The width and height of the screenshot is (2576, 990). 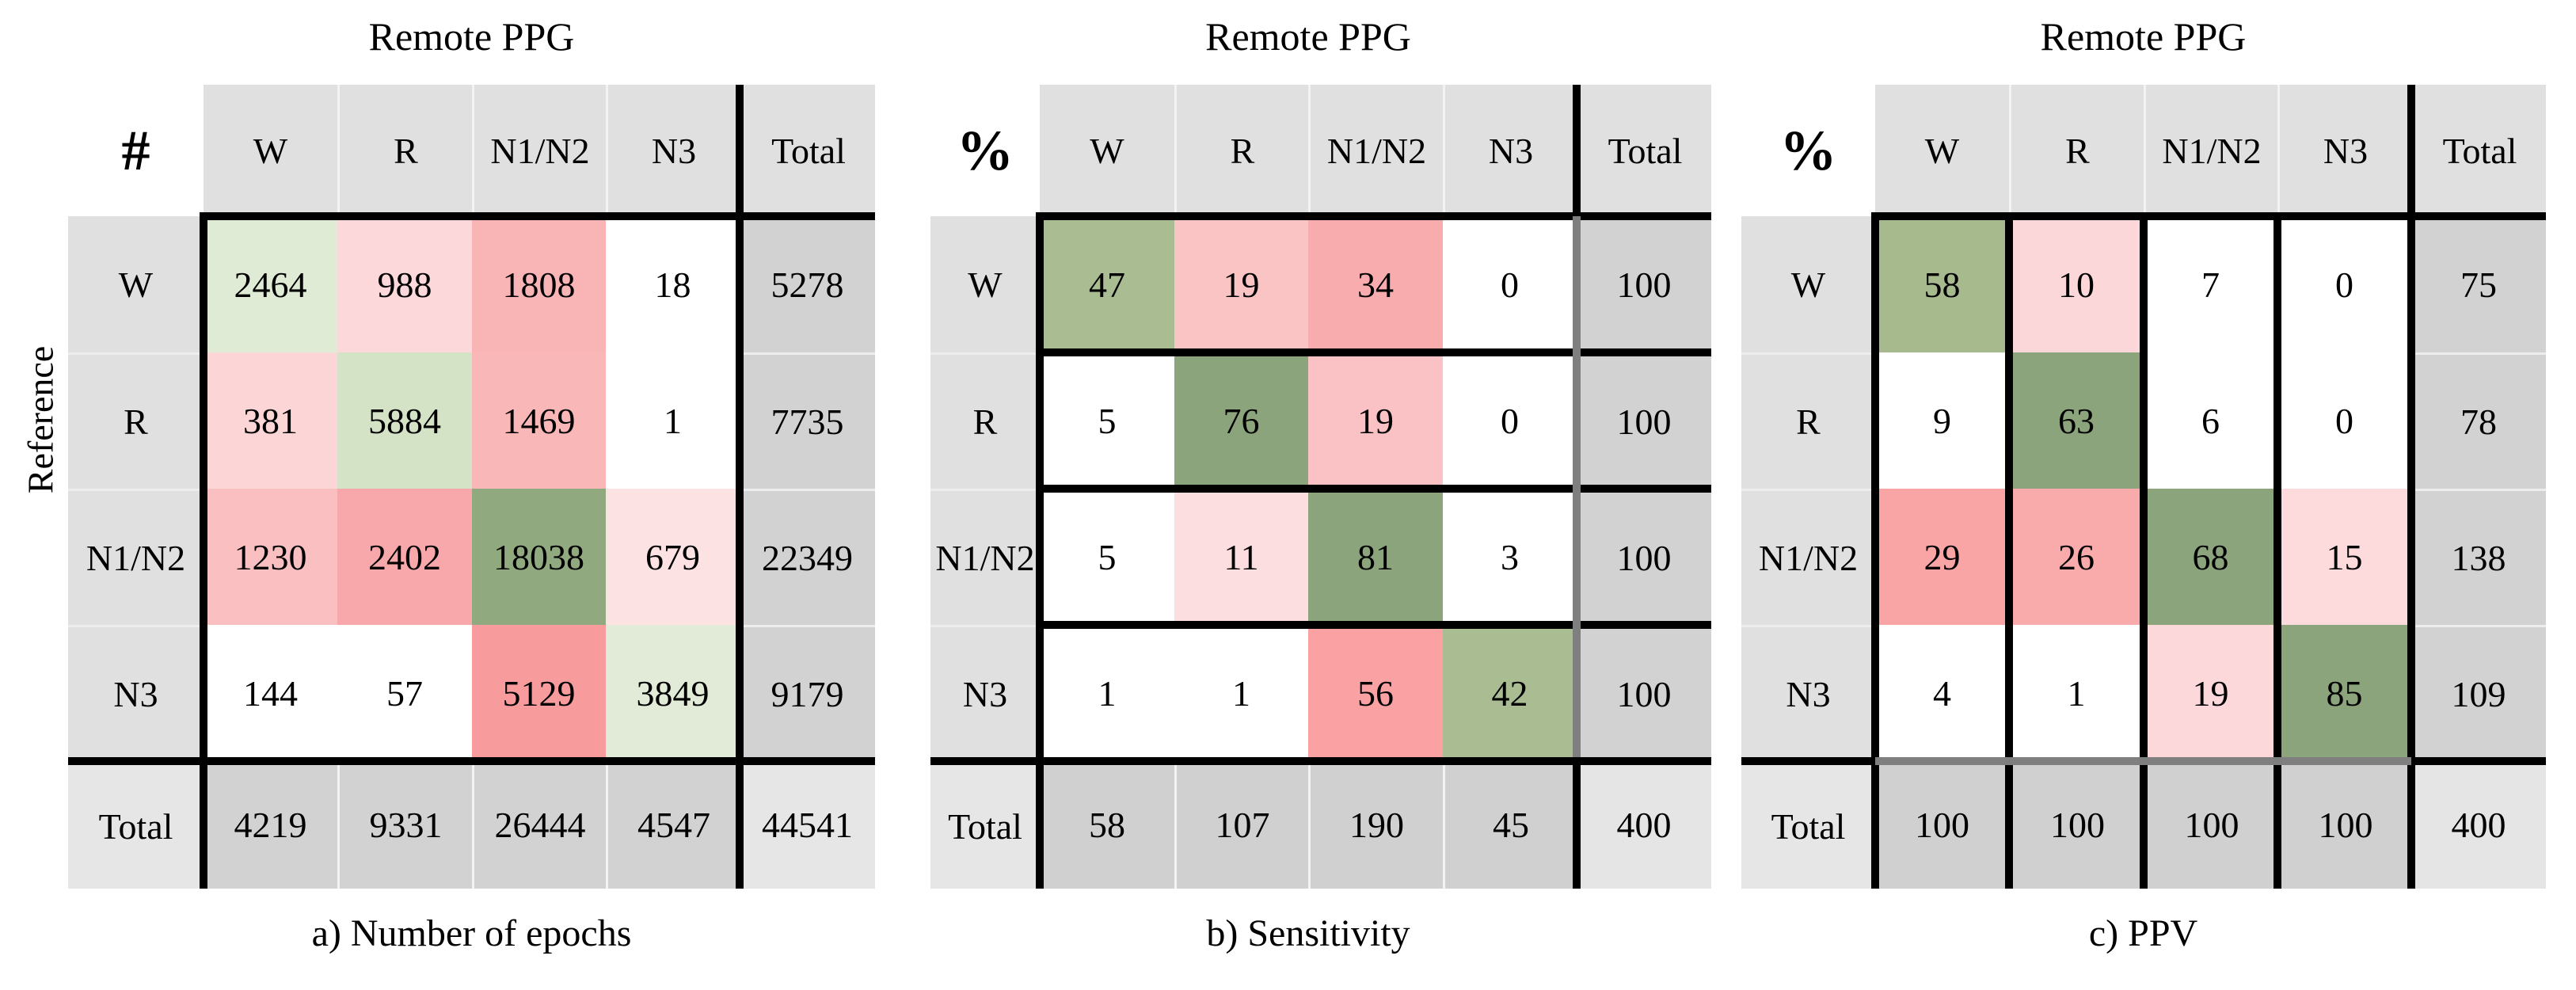 What do you see at coordinates (471, 933) in the screenshot?
I see `table-caption: a) Number of epochs` at bounding box center [471, 933].